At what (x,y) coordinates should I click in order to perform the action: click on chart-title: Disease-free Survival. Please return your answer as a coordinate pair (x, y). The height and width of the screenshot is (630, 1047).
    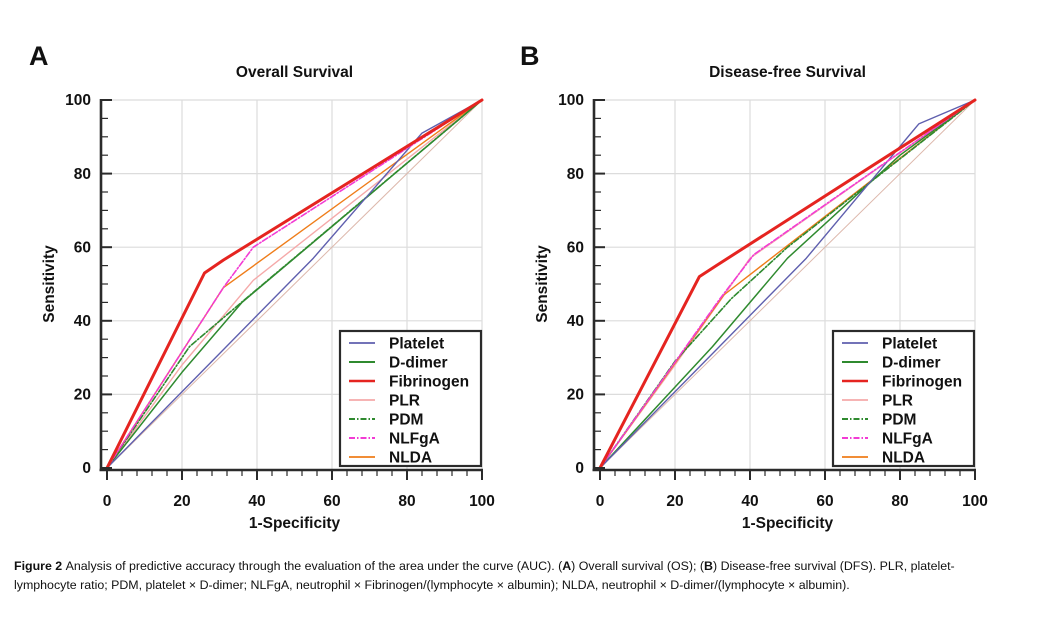
    Looking at the image, I should click on (787, 72).